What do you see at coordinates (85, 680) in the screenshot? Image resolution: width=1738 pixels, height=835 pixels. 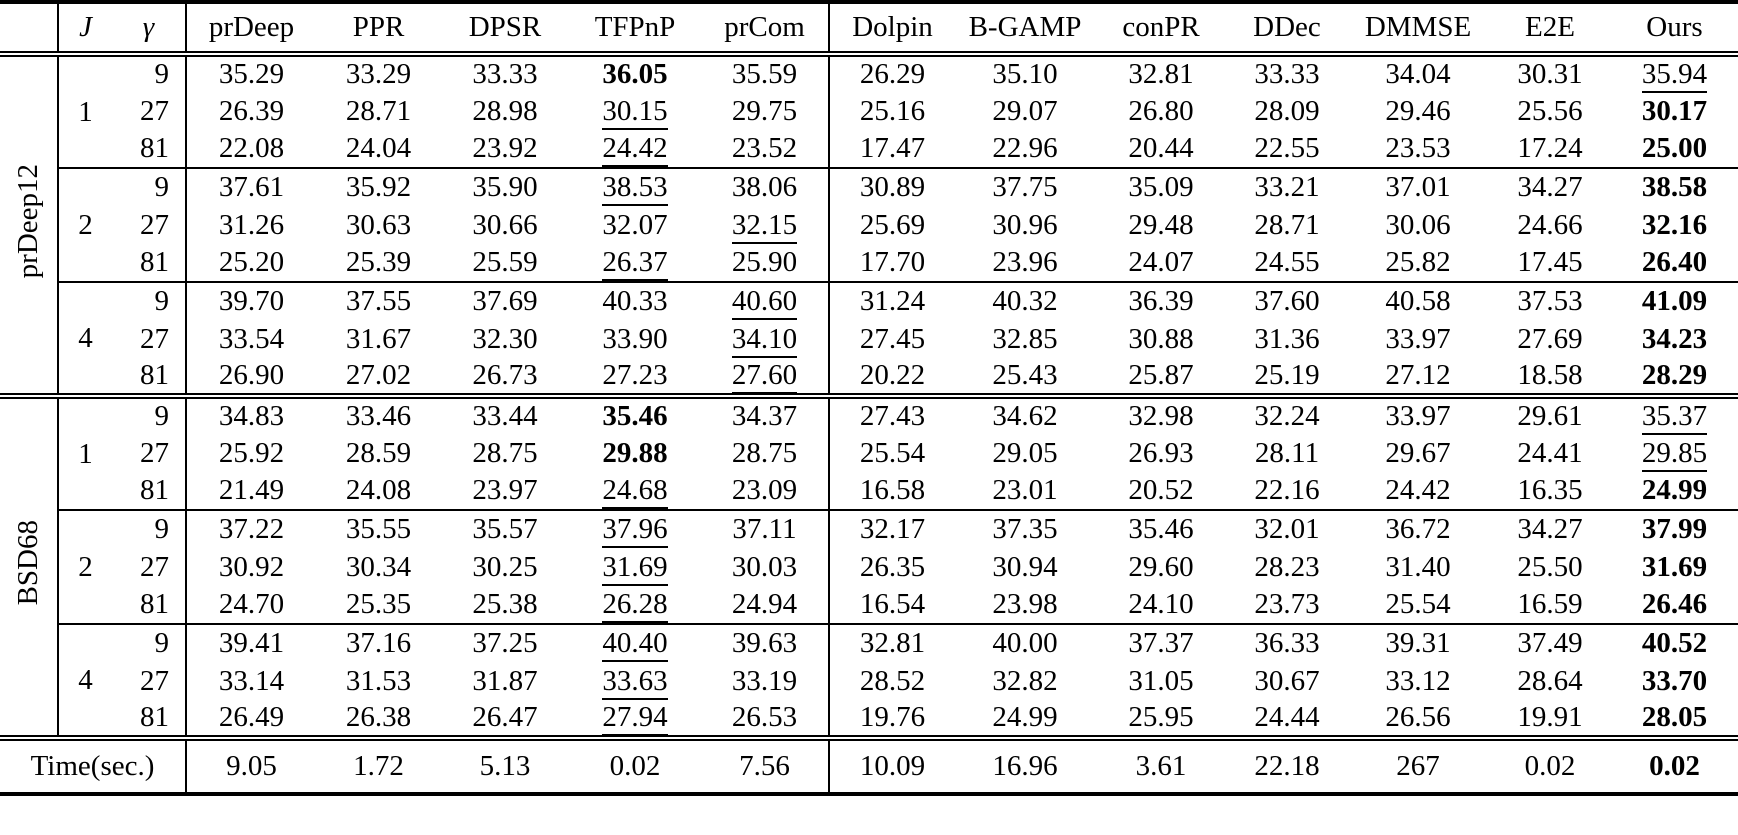 I see `j-value: 4` at bounding box center [85, 680].